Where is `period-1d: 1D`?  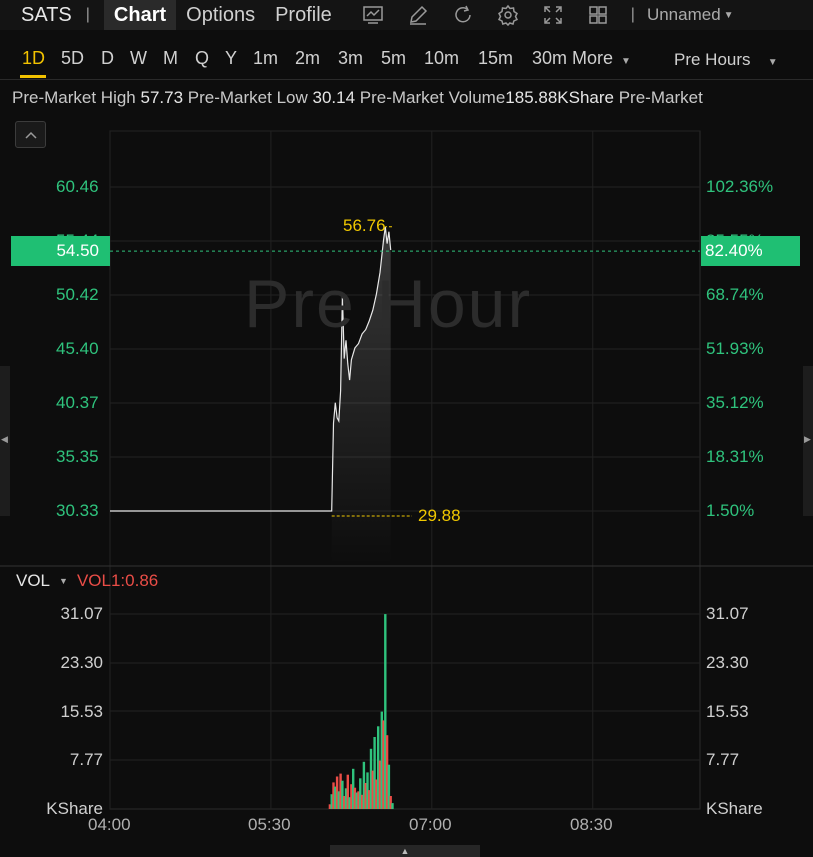
period-1d: 1D is located at coordinates (34, 58).